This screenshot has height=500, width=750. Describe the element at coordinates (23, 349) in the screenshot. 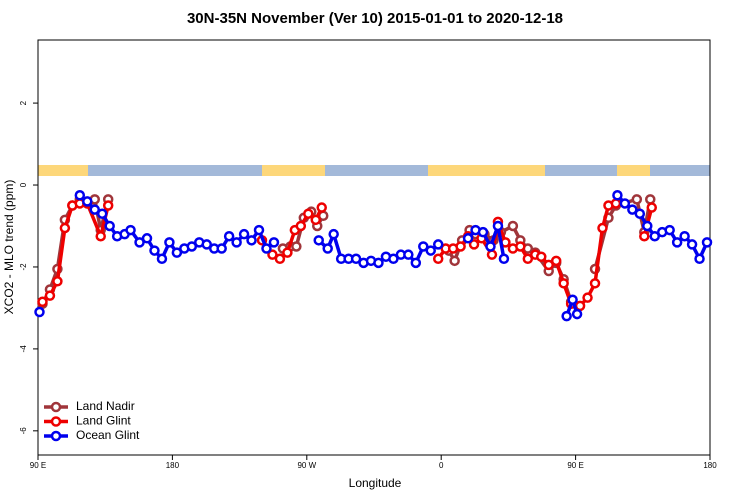

I see `y-tick-label: -4` at that location.